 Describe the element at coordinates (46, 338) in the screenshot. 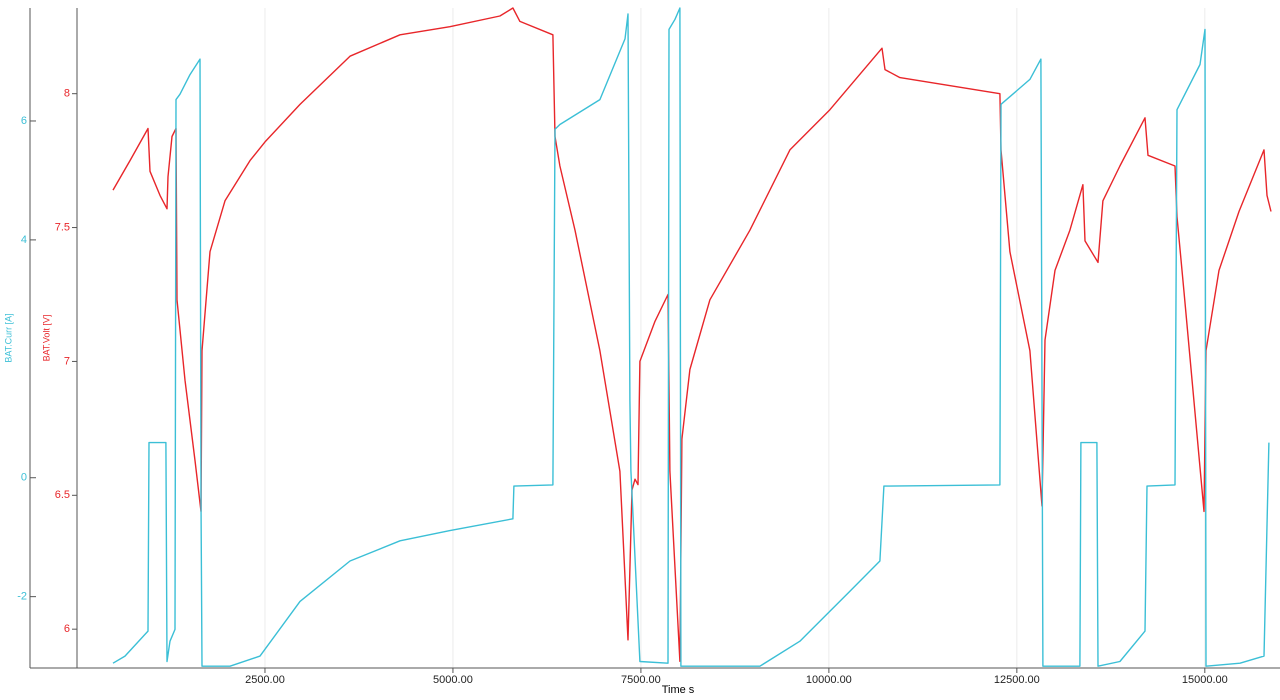

I see `y2-axis-label: BAT.Volt [V]` at that location.